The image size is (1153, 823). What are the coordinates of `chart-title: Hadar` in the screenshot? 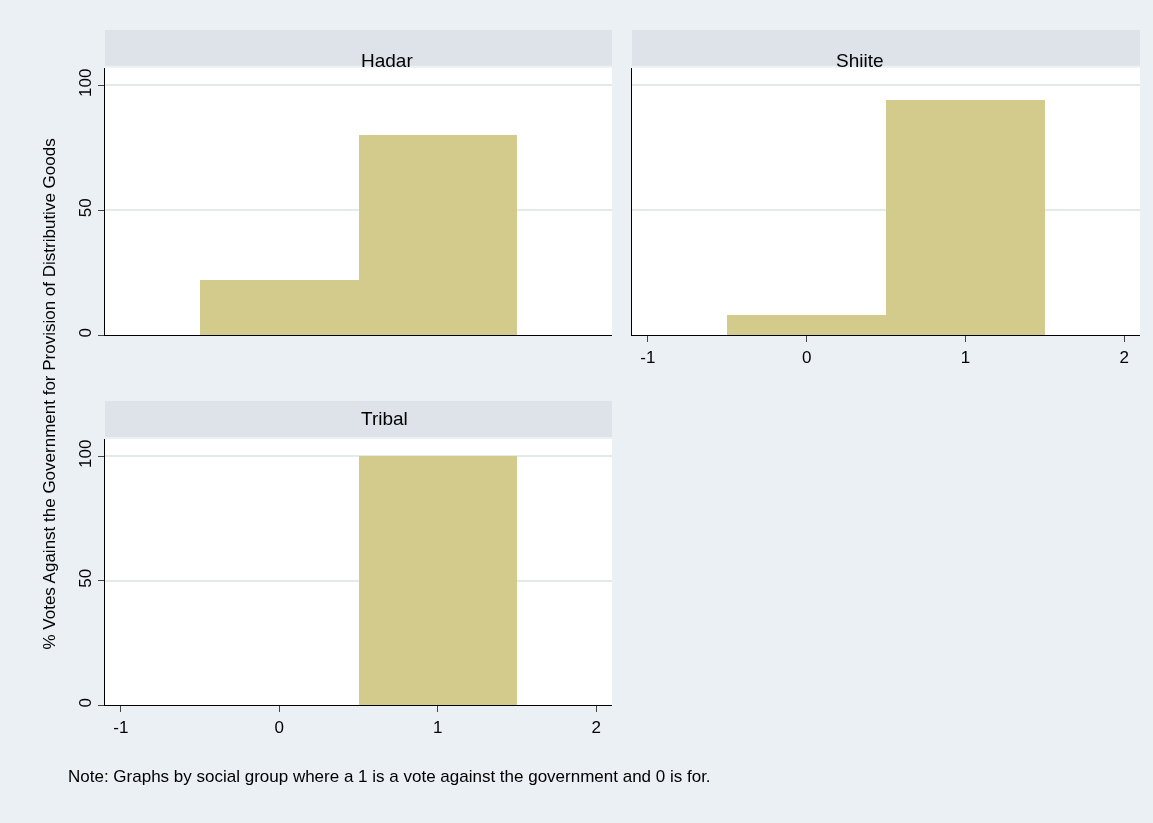 It's located at (387, 60).